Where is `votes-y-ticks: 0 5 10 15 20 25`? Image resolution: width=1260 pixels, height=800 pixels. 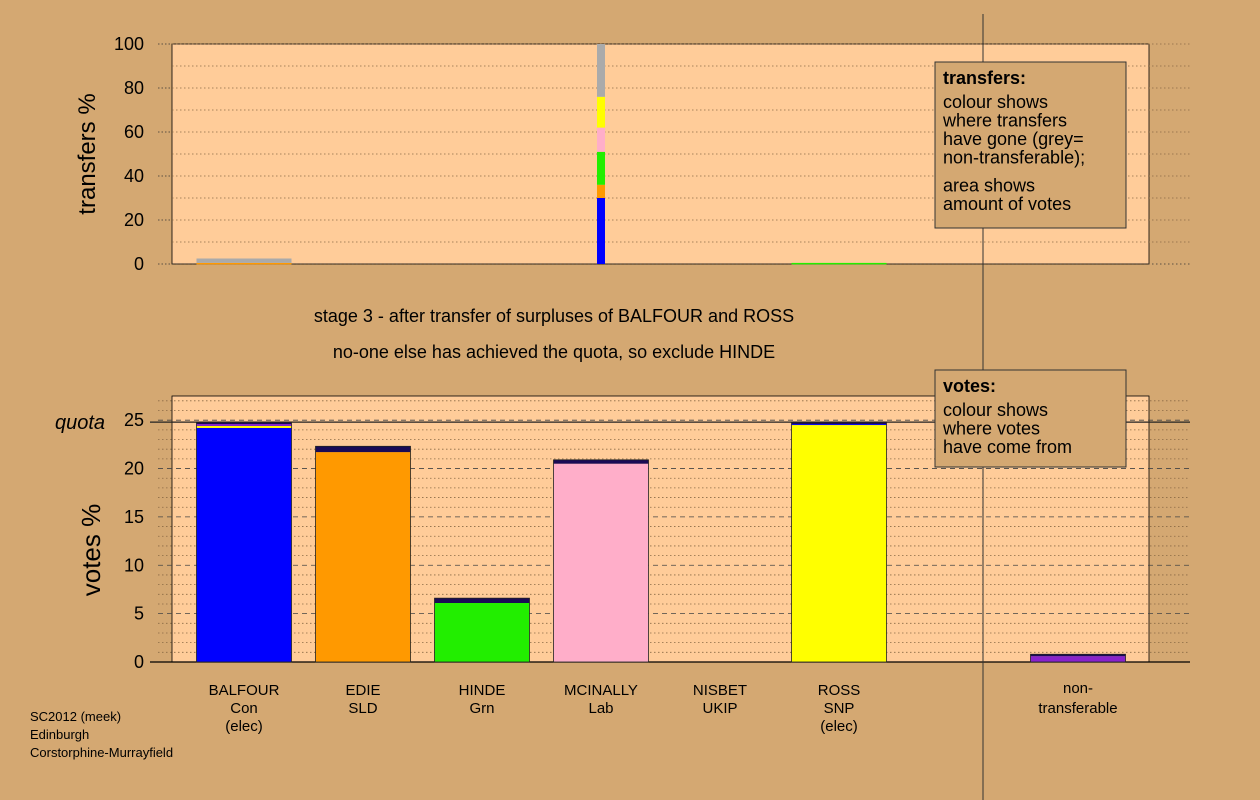
votes-y-ticks: 0 5 10 15 20 25 is located at coordinates (134, 541).